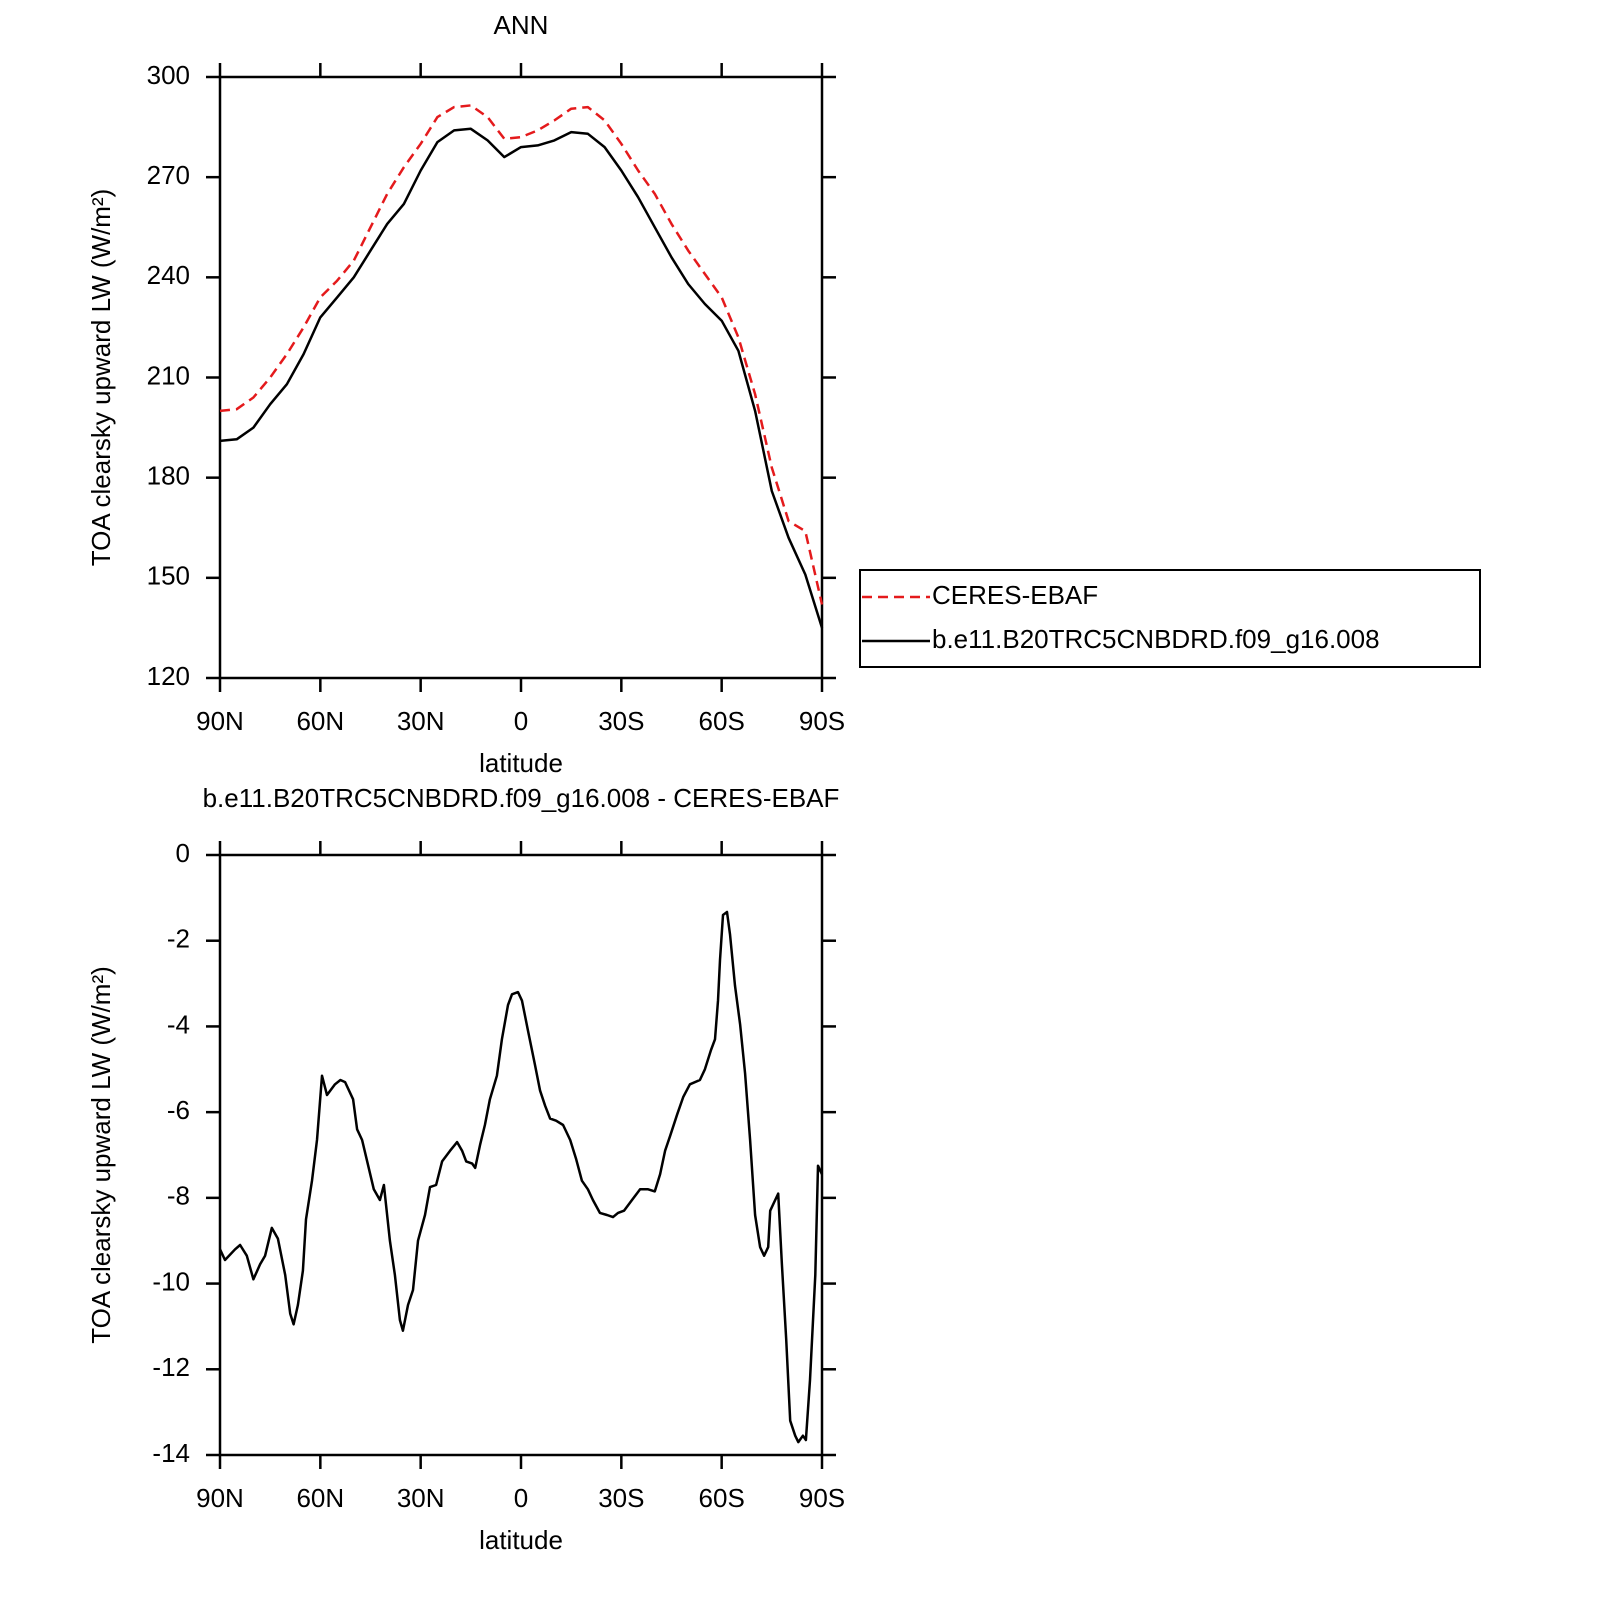  I want to click on y-tick-label: 210, so click(168, 375).